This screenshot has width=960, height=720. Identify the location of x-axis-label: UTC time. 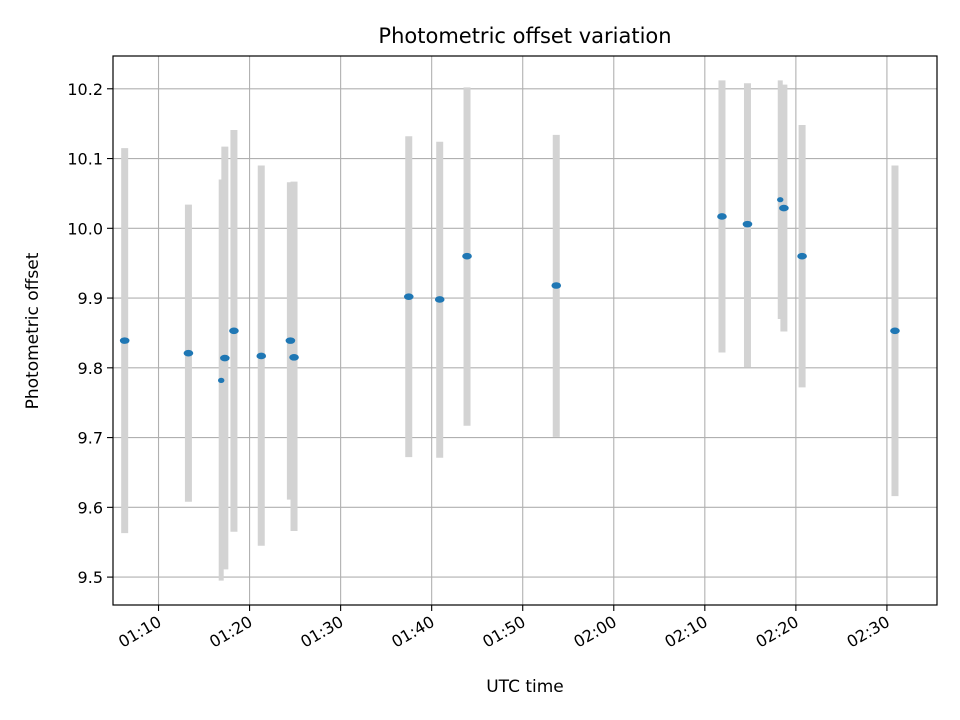
(525, 687).